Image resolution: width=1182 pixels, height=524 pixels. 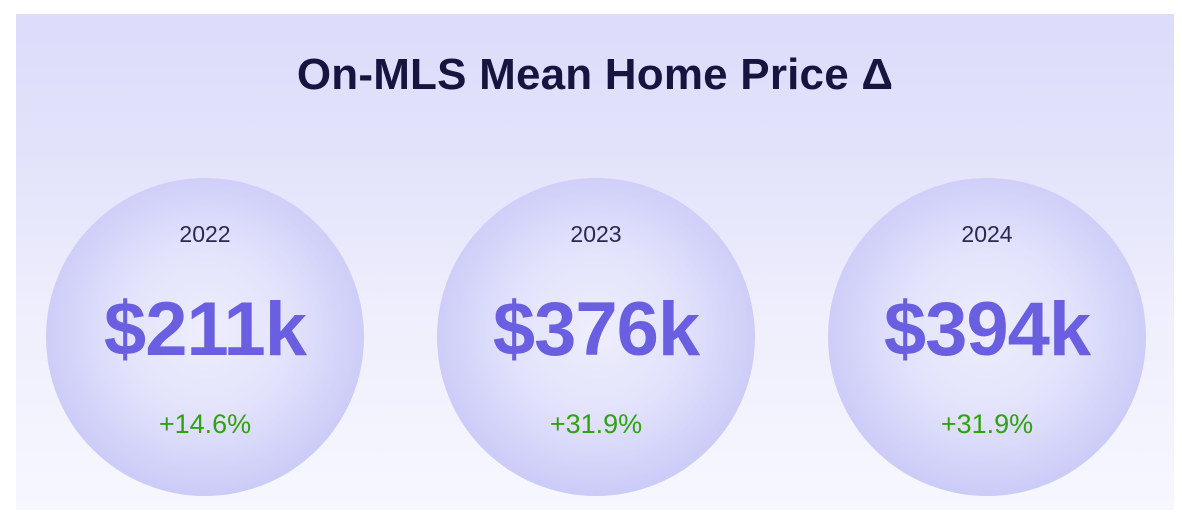 I want to click on stat-price: $394k, so click(x=987, y=329).